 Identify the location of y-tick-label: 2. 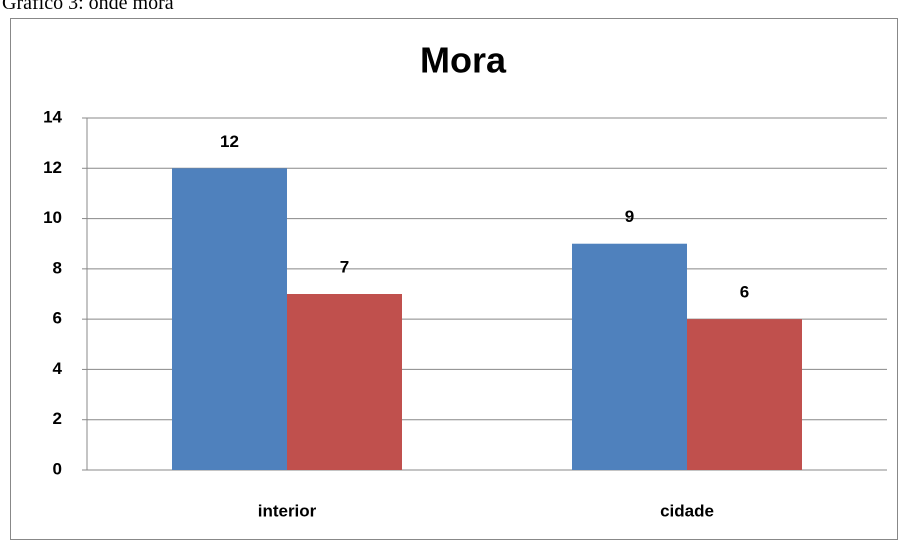
(57, 418).